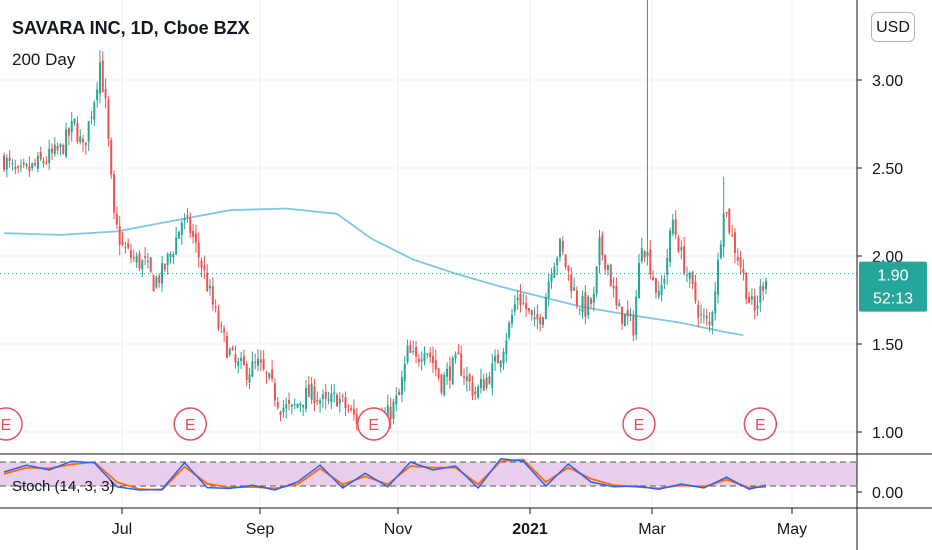 The image size is (932, 550). What do you see at coordinates (6, 425) in the screenshot?
I see `earnings-marker-label: E` at bounding box center [6, 425].